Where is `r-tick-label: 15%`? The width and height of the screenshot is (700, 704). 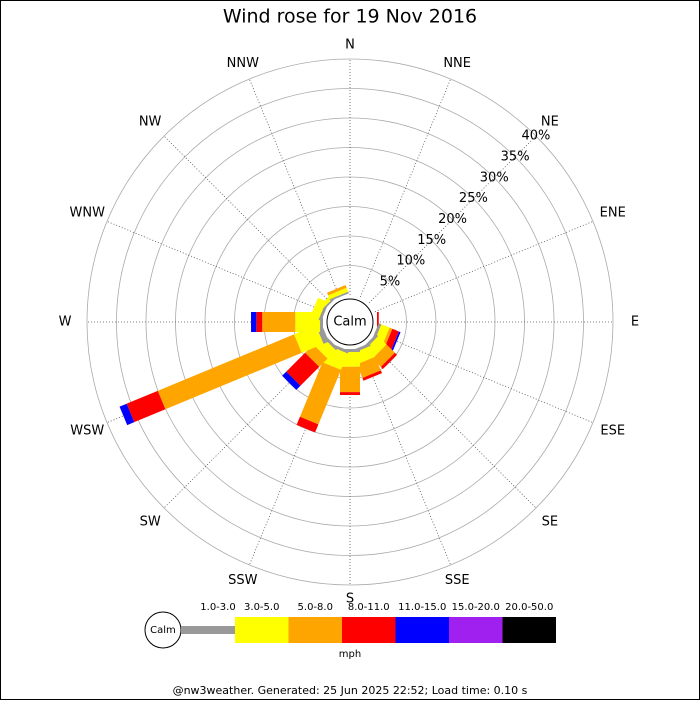 r-tick-label: 15% is located at coordinates (431, 240).